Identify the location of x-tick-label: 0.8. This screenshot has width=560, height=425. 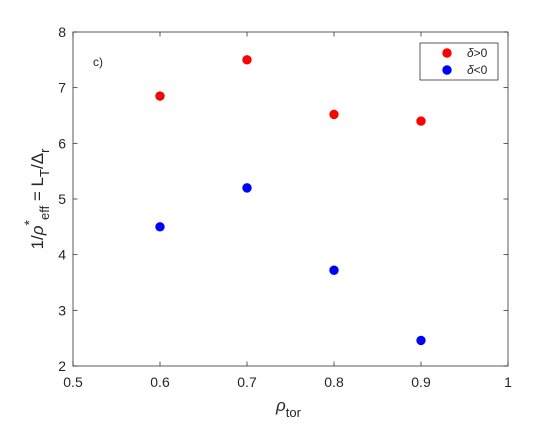
(334, 382).